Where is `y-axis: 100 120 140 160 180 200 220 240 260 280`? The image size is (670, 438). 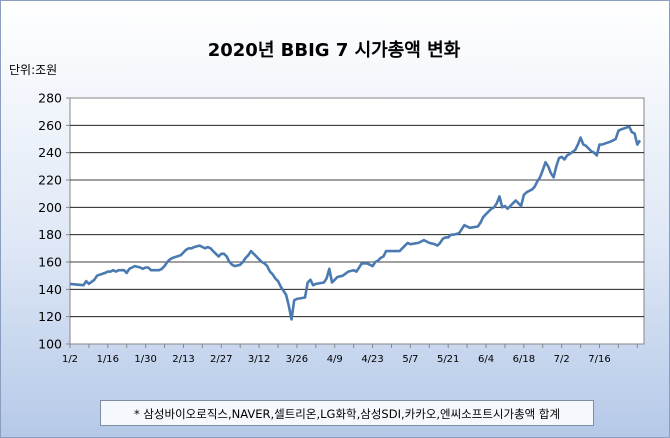 y-axis: 100 120 140 160 180 200 220 240 260 280 is located at coordinates (54, 221).